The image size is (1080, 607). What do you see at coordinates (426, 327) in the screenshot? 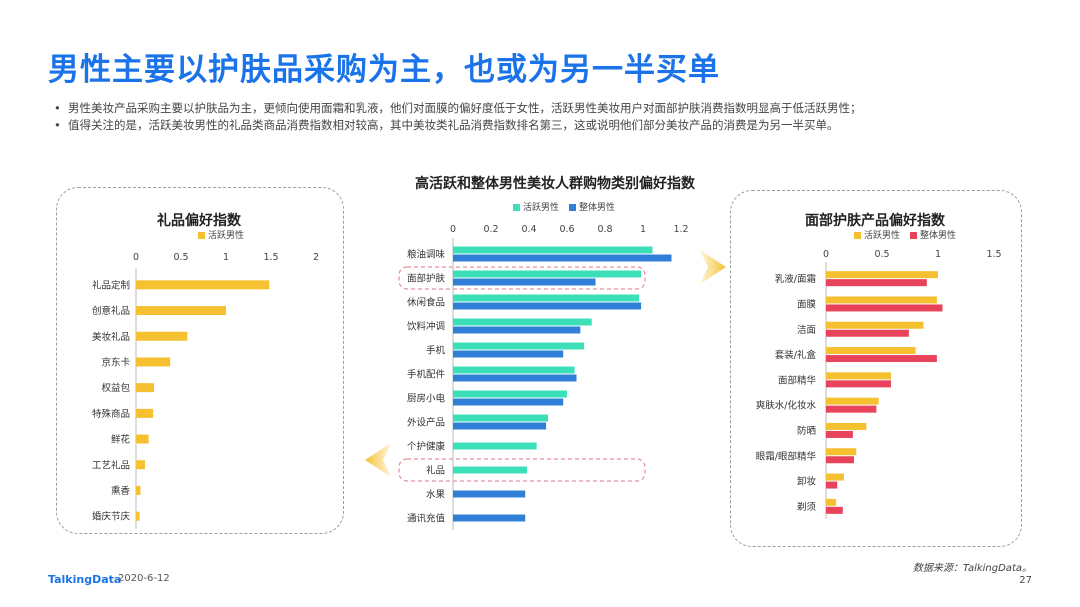
I see `category-label: 饮料冲调` at bounding box center [426, 327].